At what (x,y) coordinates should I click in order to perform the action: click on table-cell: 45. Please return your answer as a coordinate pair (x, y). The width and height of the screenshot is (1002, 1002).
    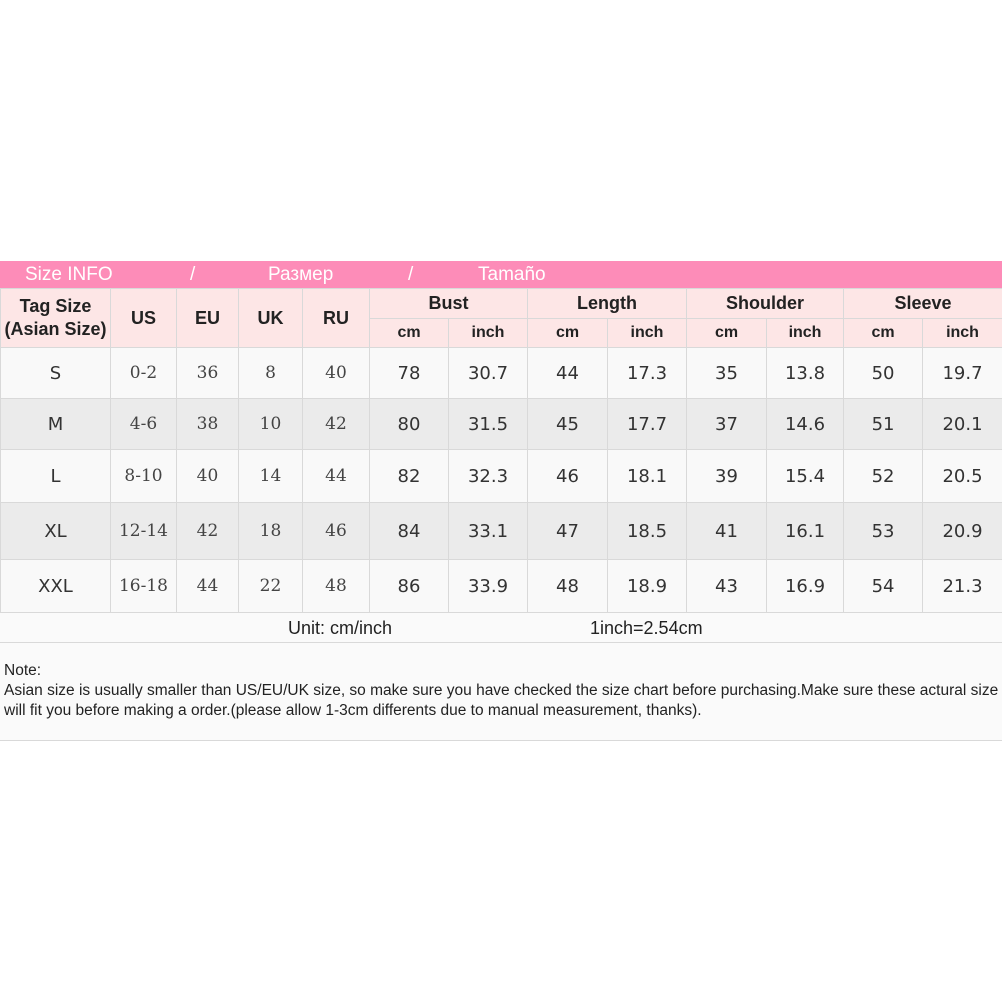
    Looking at the image, I should click on (567, 424).